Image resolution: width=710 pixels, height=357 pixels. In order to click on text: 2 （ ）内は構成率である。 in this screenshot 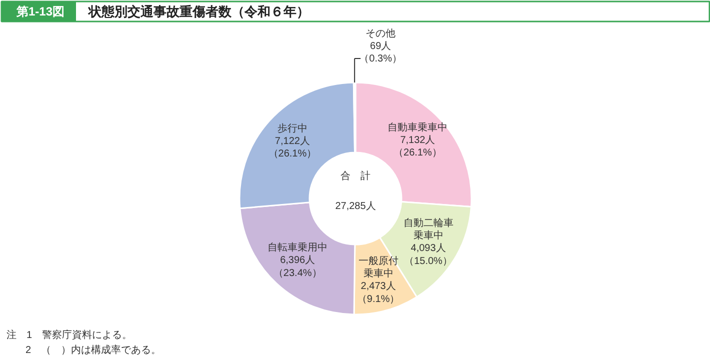, I will do `click(94, 350)`.